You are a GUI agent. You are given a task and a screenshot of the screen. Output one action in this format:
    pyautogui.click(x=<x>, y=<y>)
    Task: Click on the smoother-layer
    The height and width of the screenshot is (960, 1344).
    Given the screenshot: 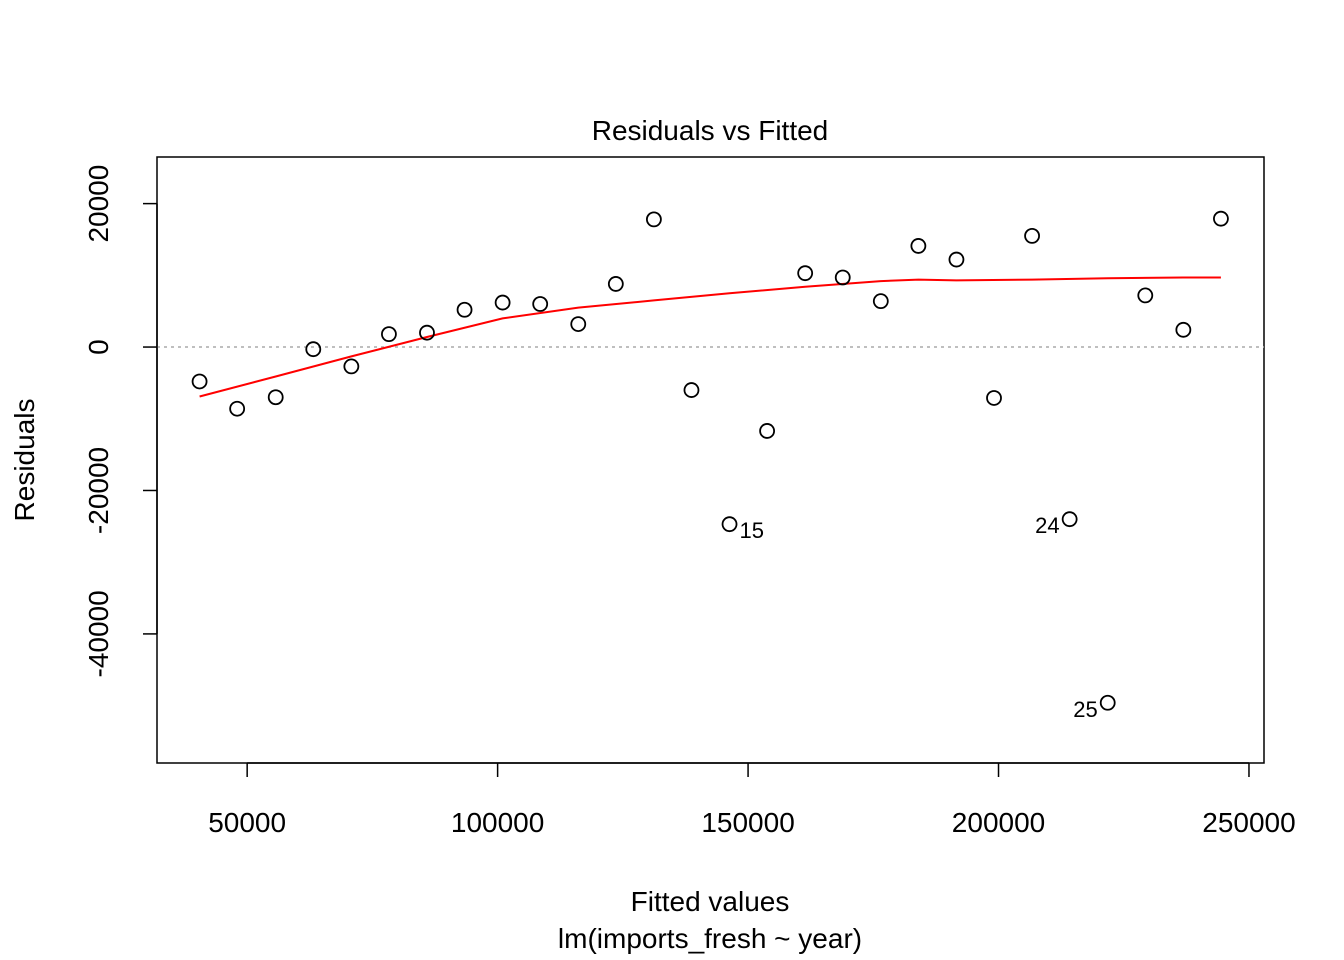 What is the action you would take?
    pyautogui.click(x=710, y=337)
    